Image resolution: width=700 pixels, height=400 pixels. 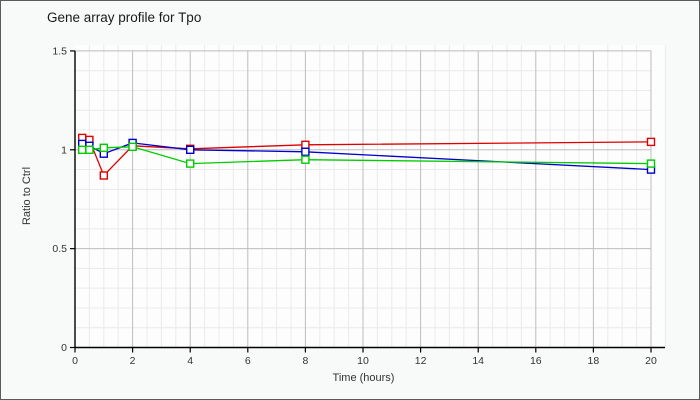 What do you see at coordinates (363, 361) in the screenshot?
I see `x-tick-label: 10` at bounding box center [363, 361].